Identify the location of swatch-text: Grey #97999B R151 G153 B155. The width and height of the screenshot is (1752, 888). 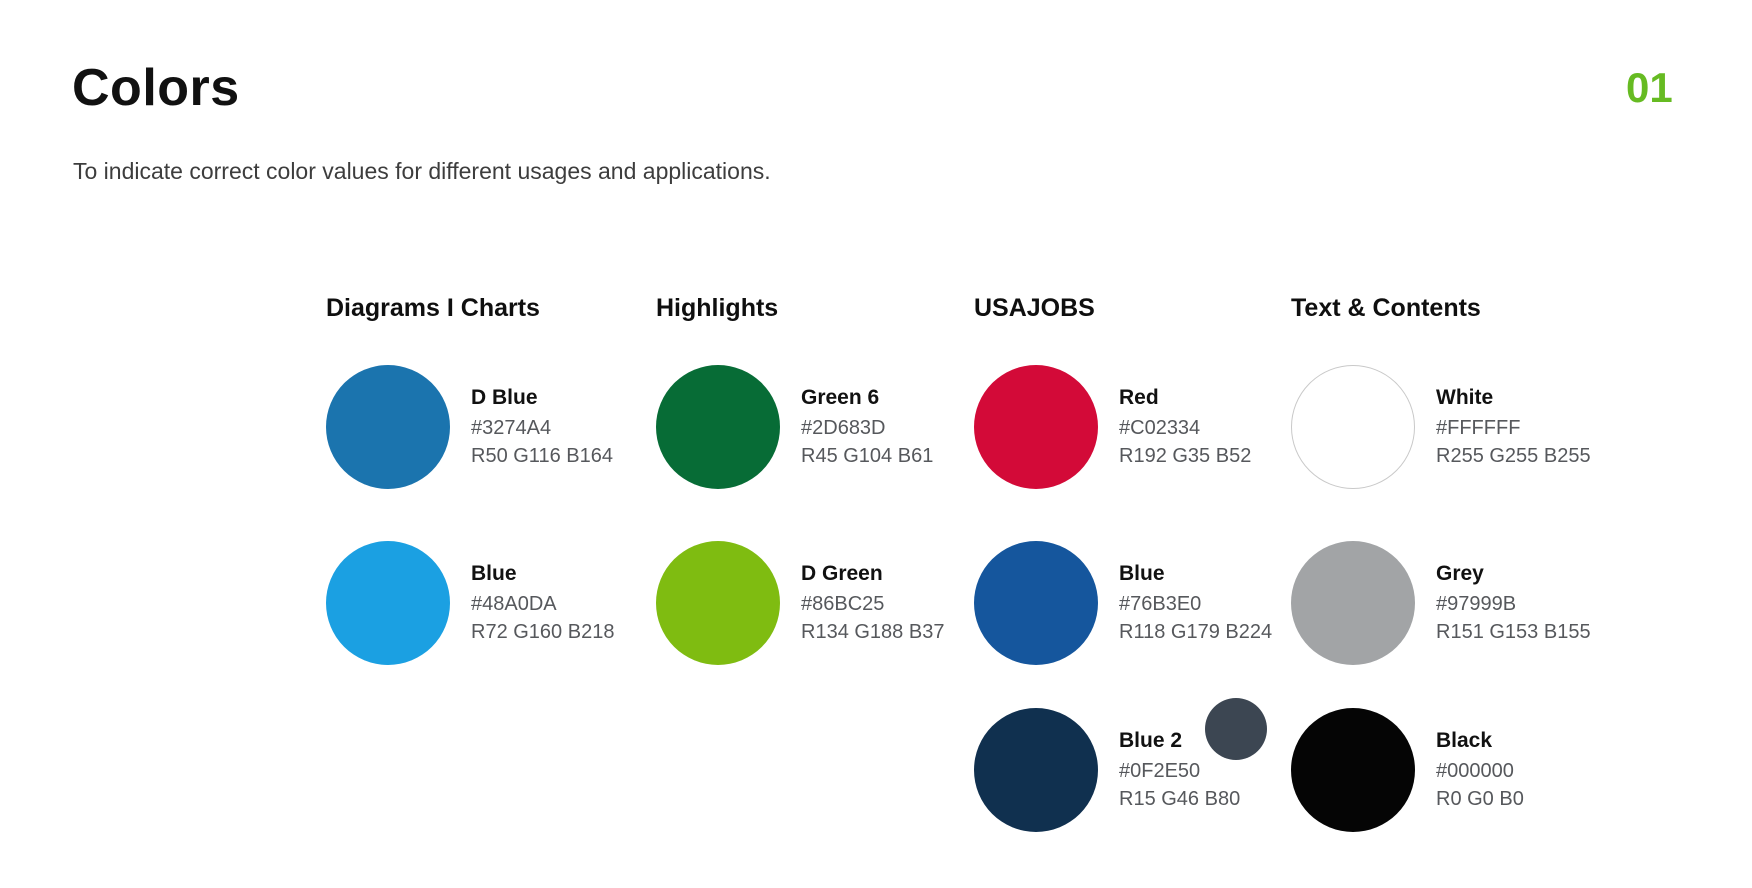
(1513, 603).